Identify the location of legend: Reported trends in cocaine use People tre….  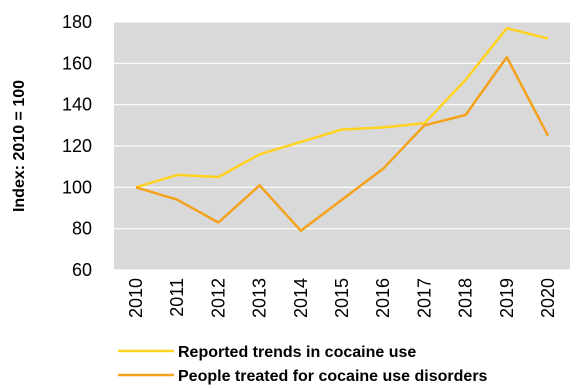
(303, 364).